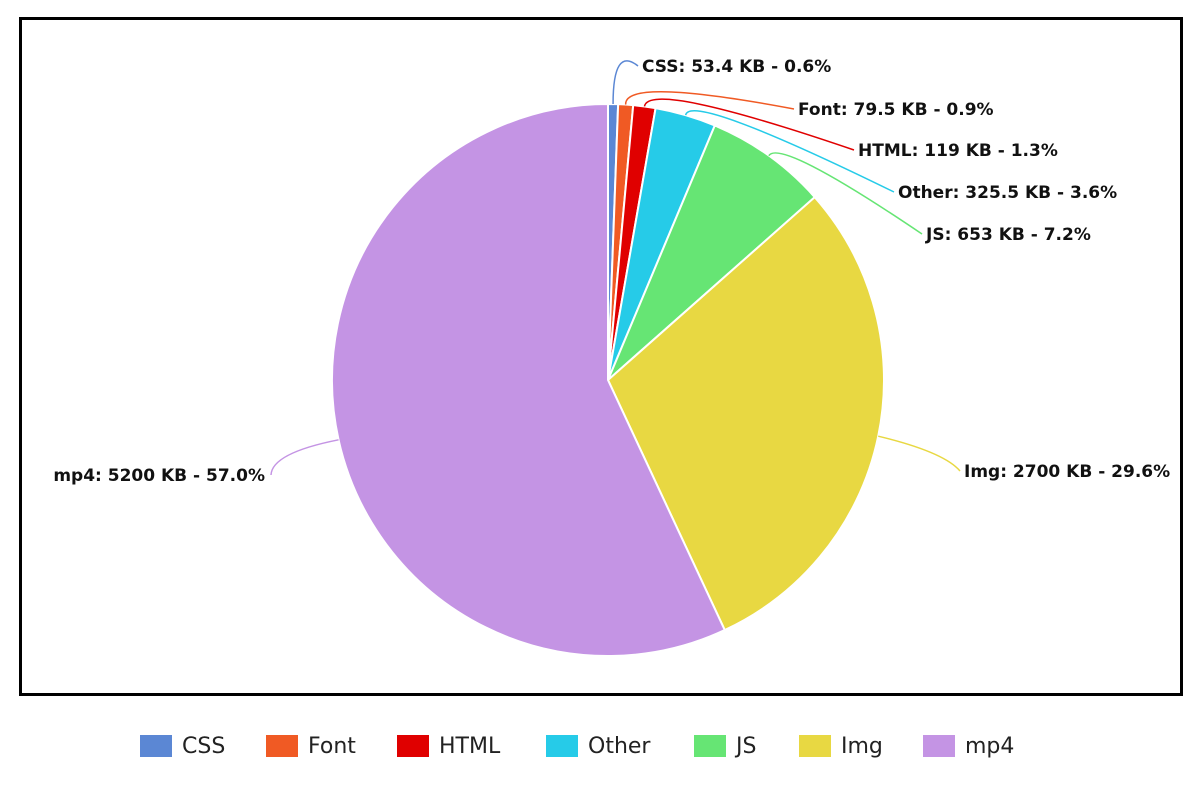 This screenshot has height=800, width=1200. I want to click on slice-label-other: Other: 325.5 KB - 3.6%, so click(1007, 193).